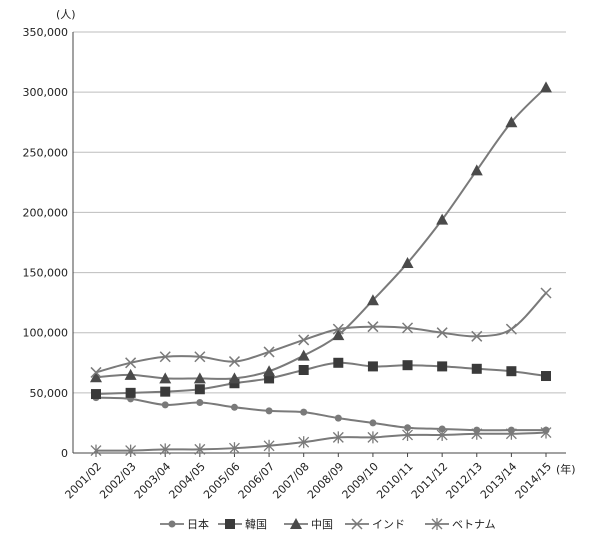 This screenshot has height=542, width=600. Describe the element at coordinates (118, 481) in the screenshot. I see `x-tick-label: 2002/03` at that location.